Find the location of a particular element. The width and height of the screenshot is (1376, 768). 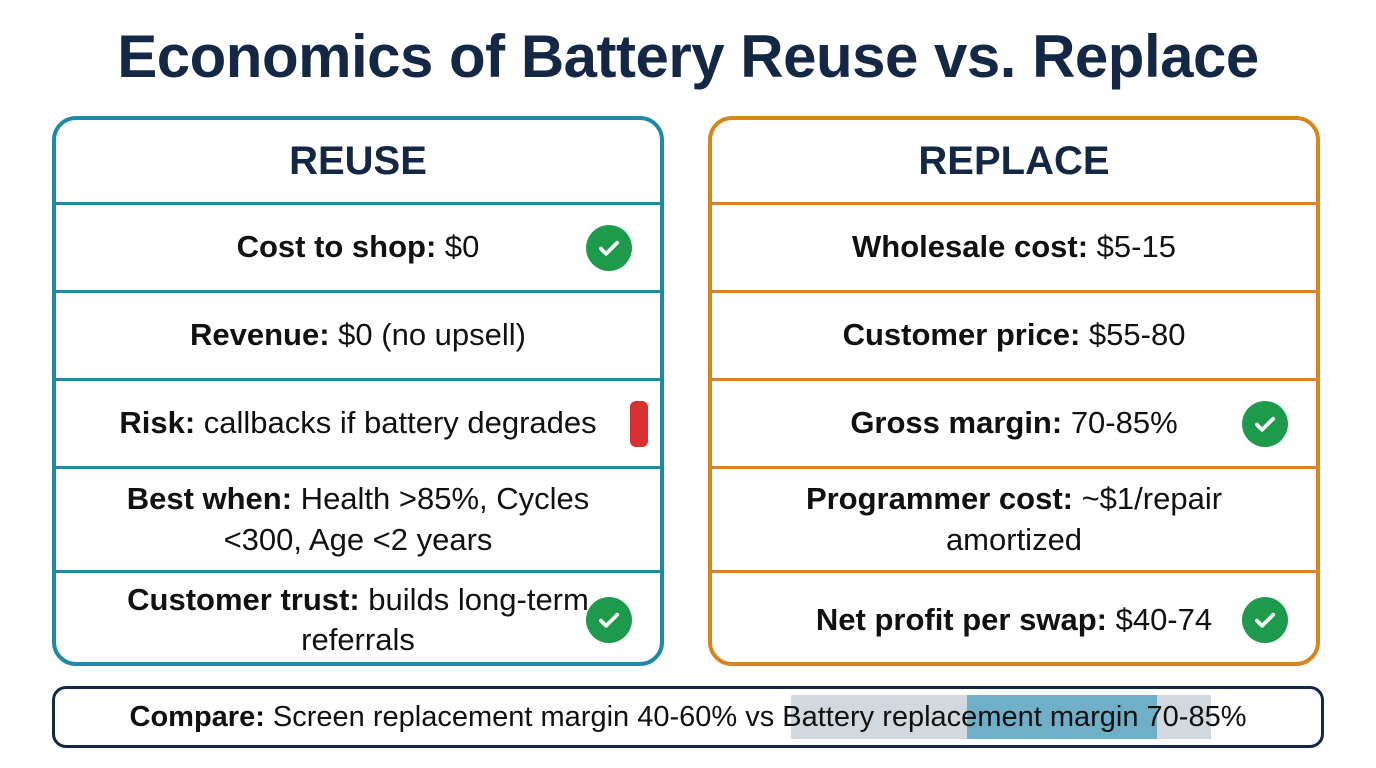

row-label: Revenue: is located at coordinates (260, 335).